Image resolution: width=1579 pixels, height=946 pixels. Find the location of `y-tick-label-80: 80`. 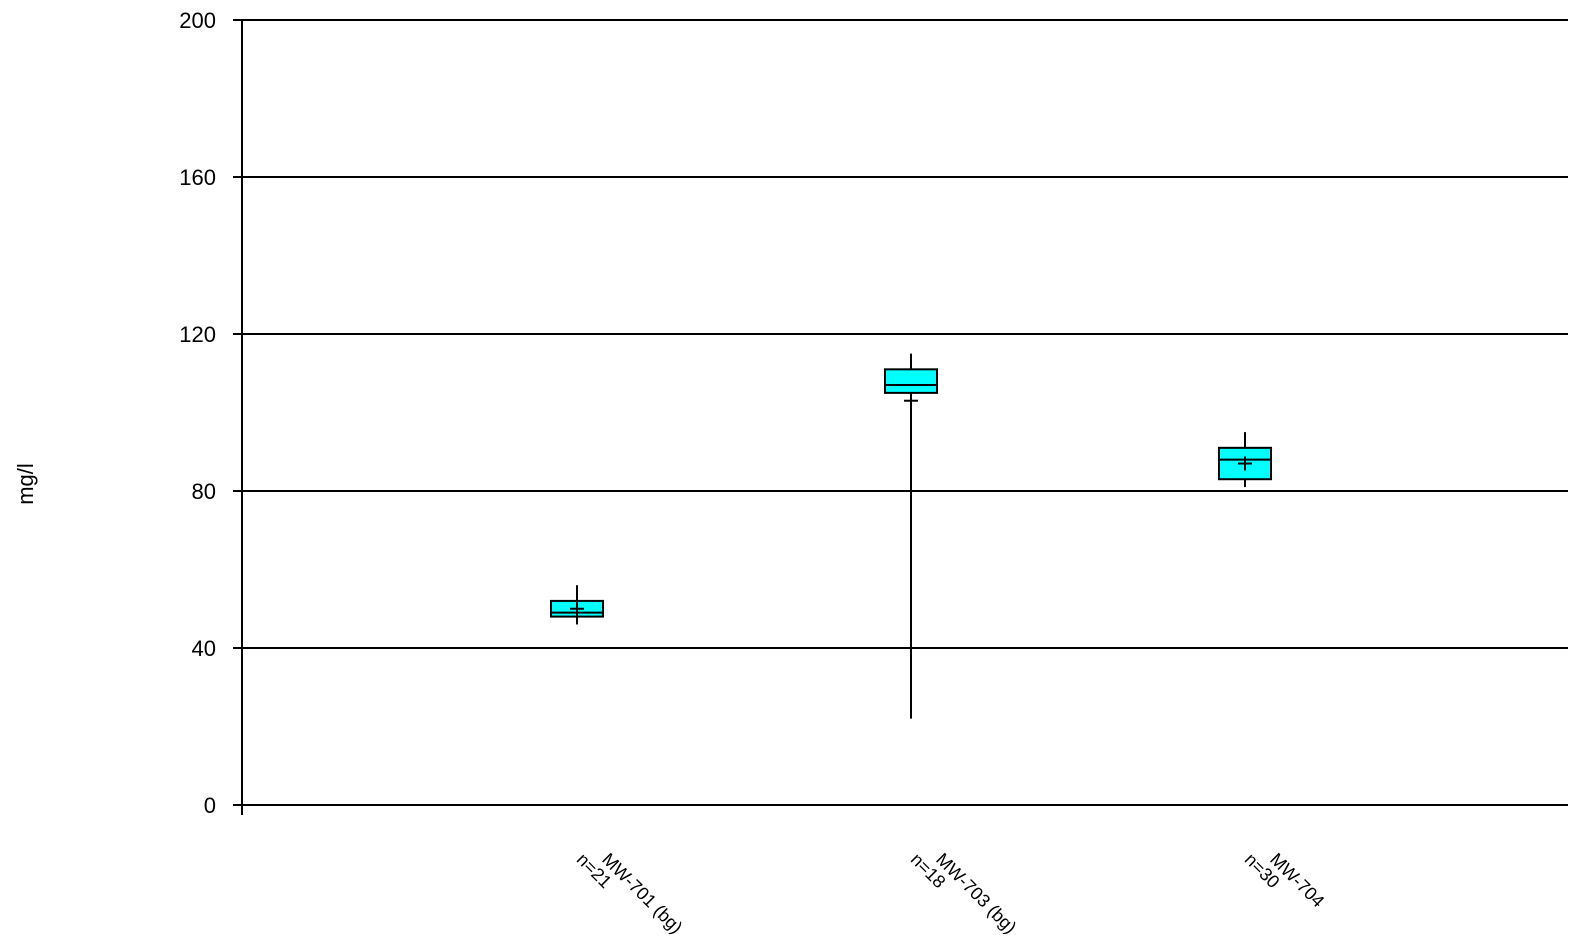

y-tick-label-80: 80 is located at coordinates (204, 491).